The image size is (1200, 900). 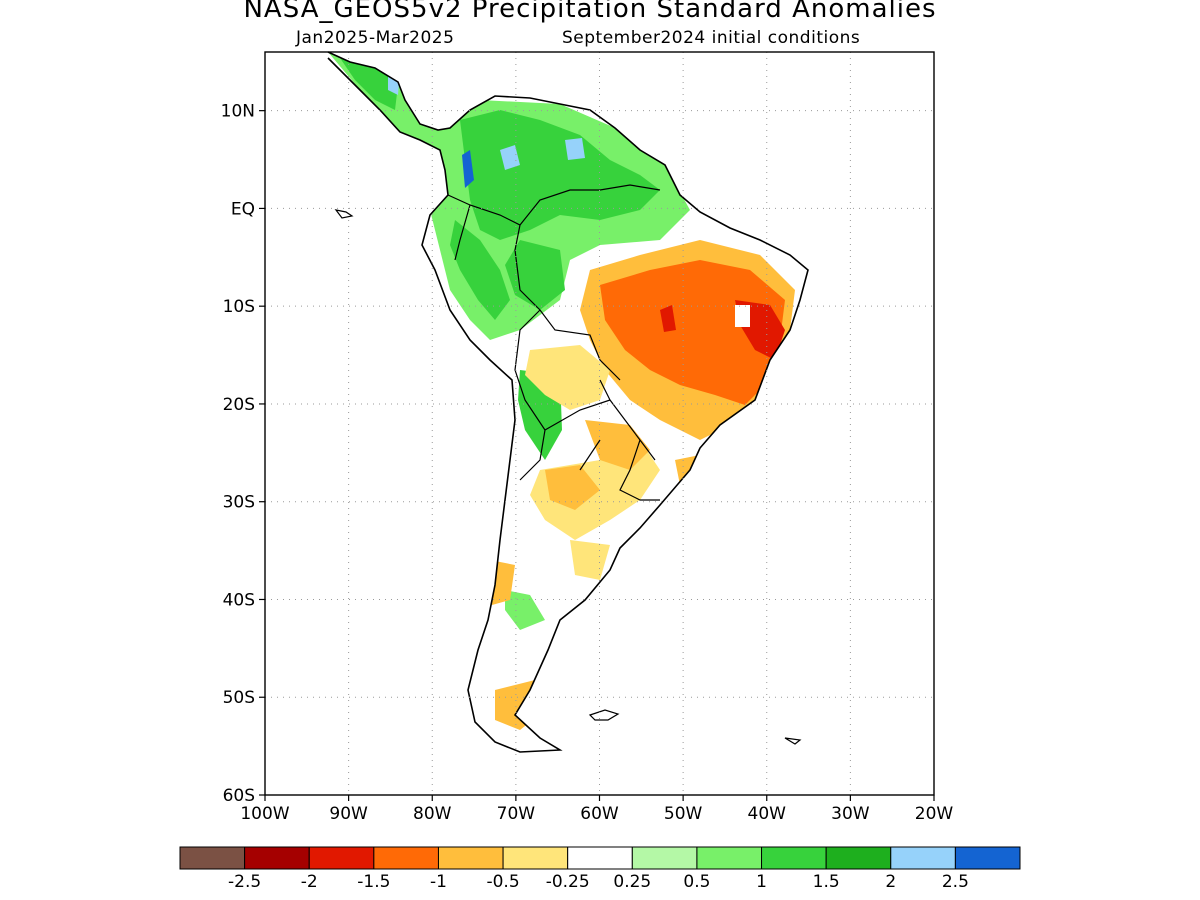 I want to click on lon-tick-label: 20W, so click(x=934, y=814).